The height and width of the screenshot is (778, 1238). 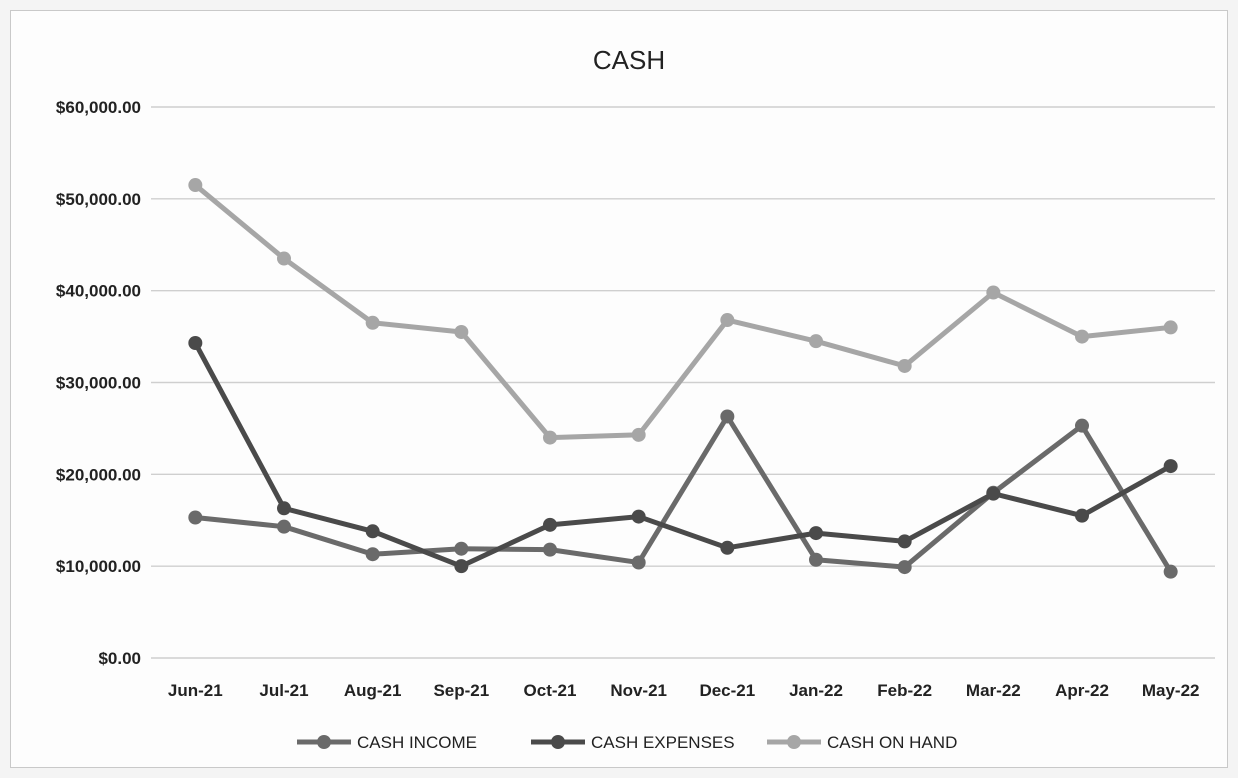 What do you see at coordinates (816, 690) in the screenshot?
I see `x-tick-label: Jan-22` at bounding box center [816, 690].